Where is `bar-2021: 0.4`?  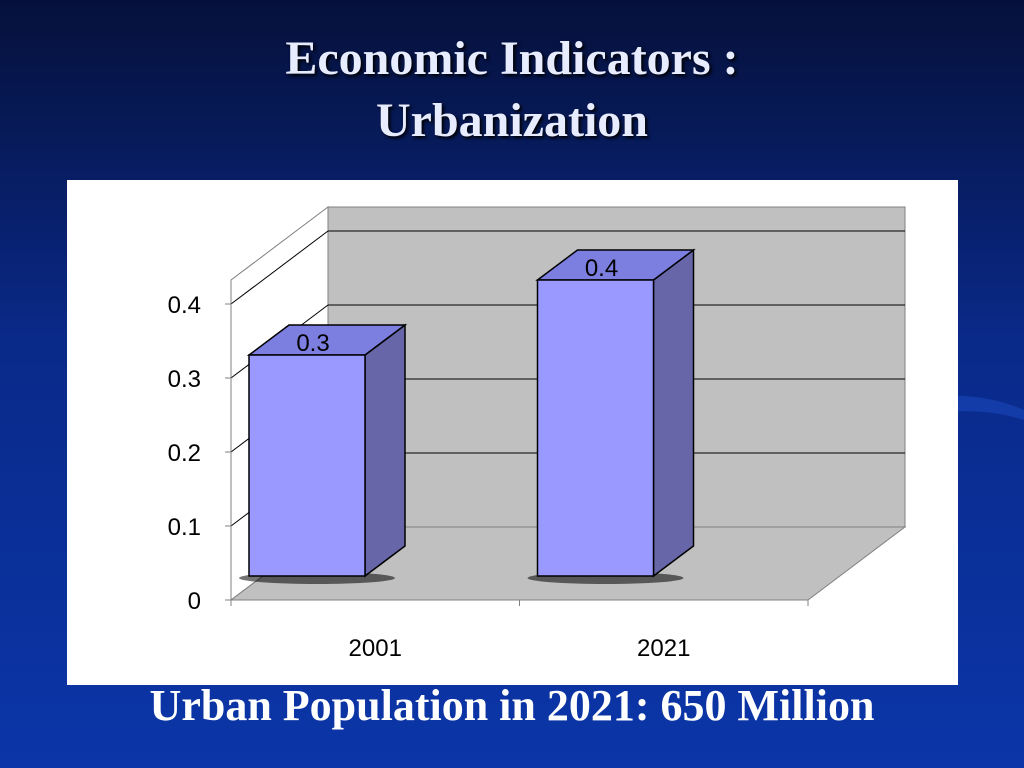
bar-2021: 0.4 is located at coordinates (611, 416).